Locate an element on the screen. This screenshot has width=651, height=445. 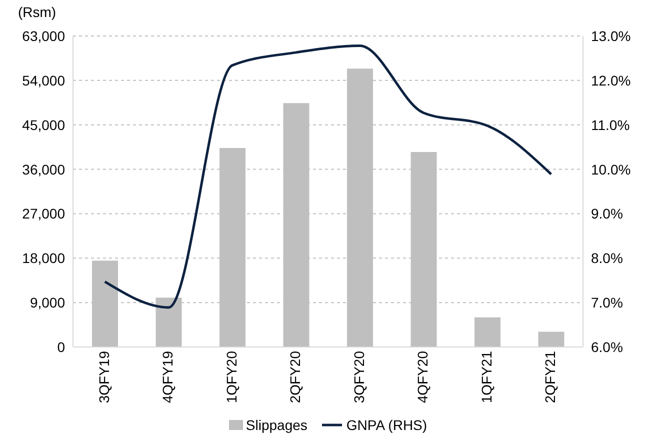
y-tick-label: 54,000 is located at coordinates (44, 80).